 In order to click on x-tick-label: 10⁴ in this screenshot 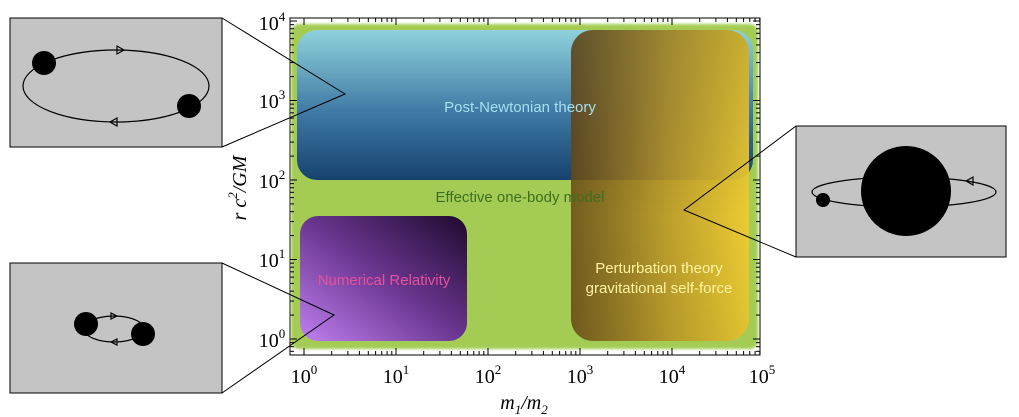, I will do `click(672, 375)`.